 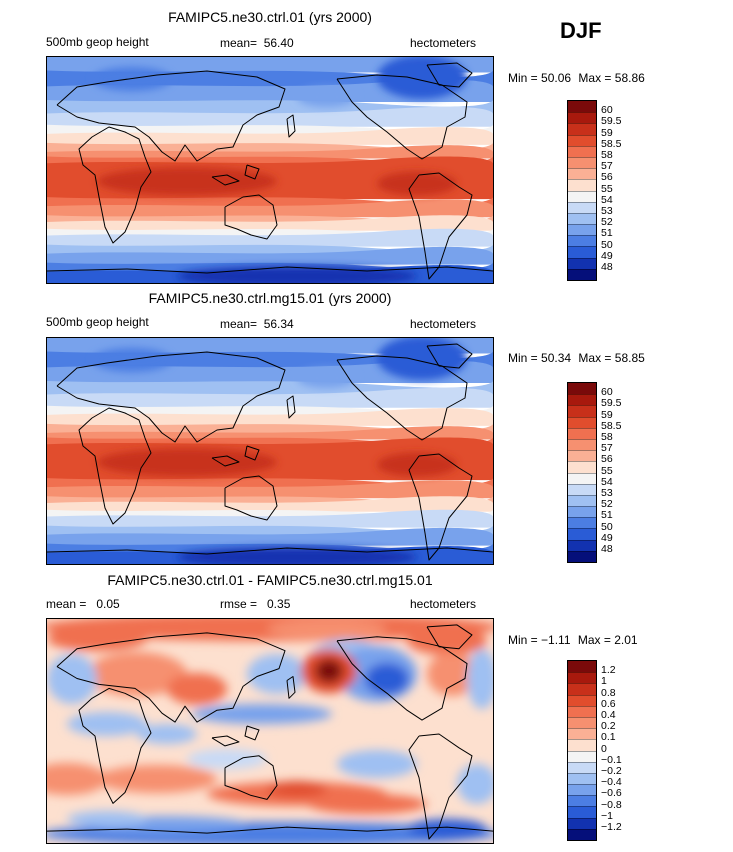 I want to click on colorbar-level-label: −0.4, so click(x=611, y=782).